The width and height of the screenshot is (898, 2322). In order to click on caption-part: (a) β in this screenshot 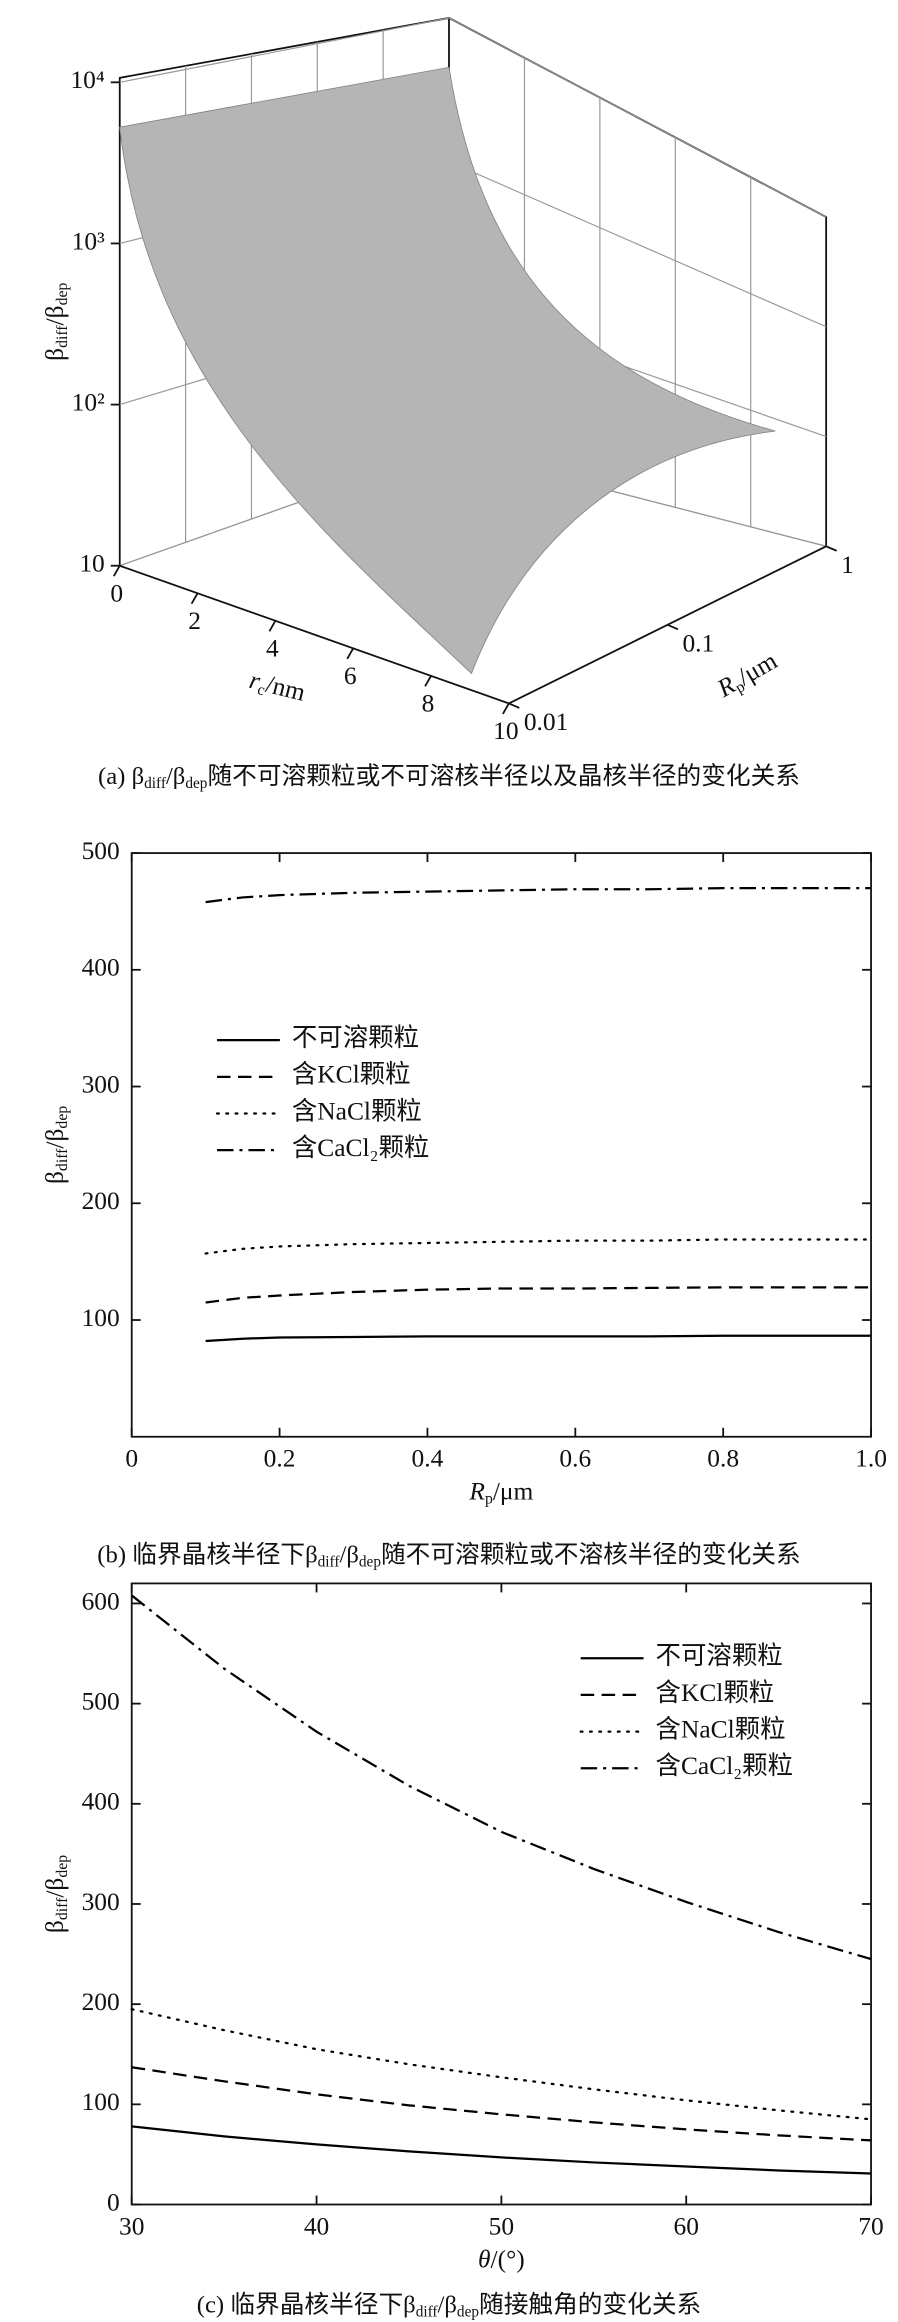, I will do `click(121, 776)`.